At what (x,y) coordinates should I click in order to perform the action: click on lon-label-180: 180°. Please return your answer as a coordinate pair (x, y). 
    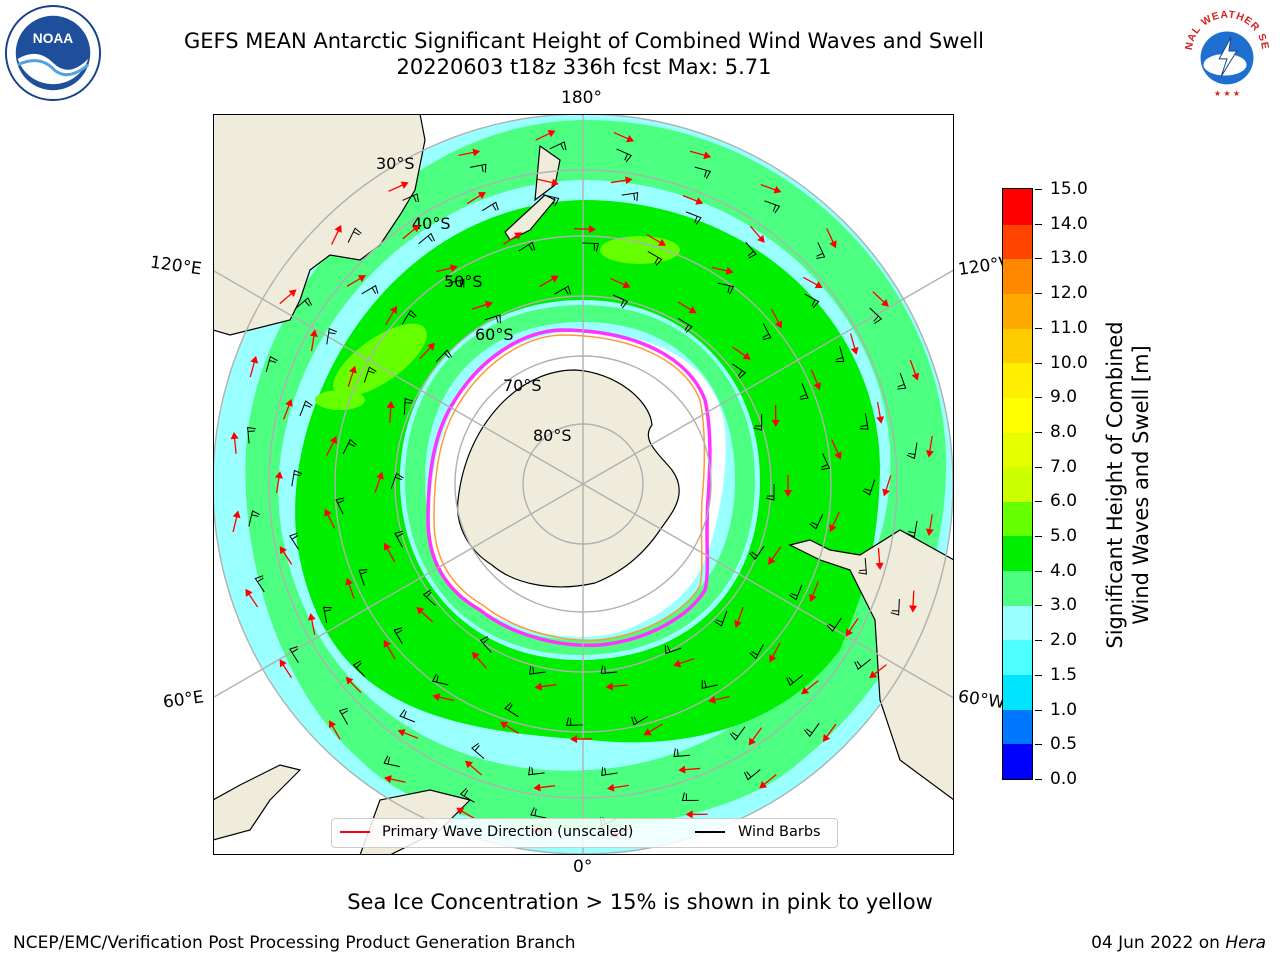
    Looking at the image, I should click on (581, 98).